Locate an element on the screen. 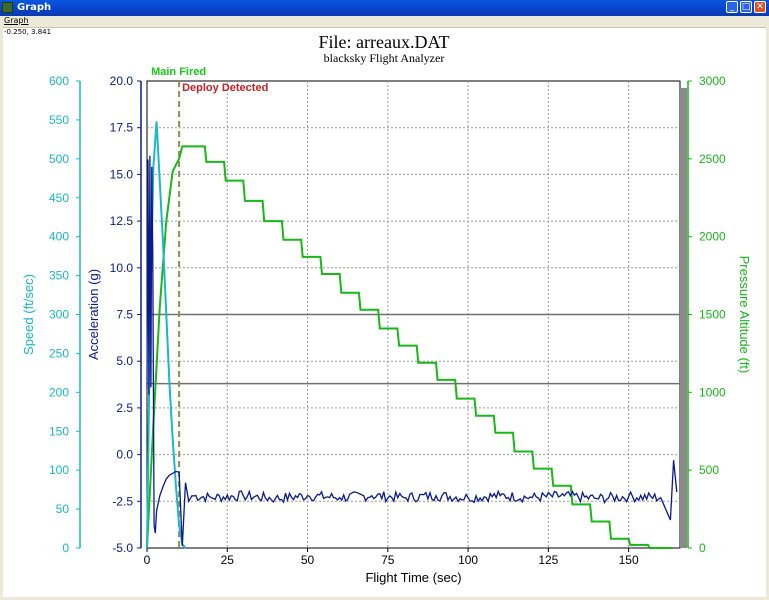 The height and width of the screenshot is (600, 769). acceleration-tick-label: 0.0 is located at coordinates (124, 455).